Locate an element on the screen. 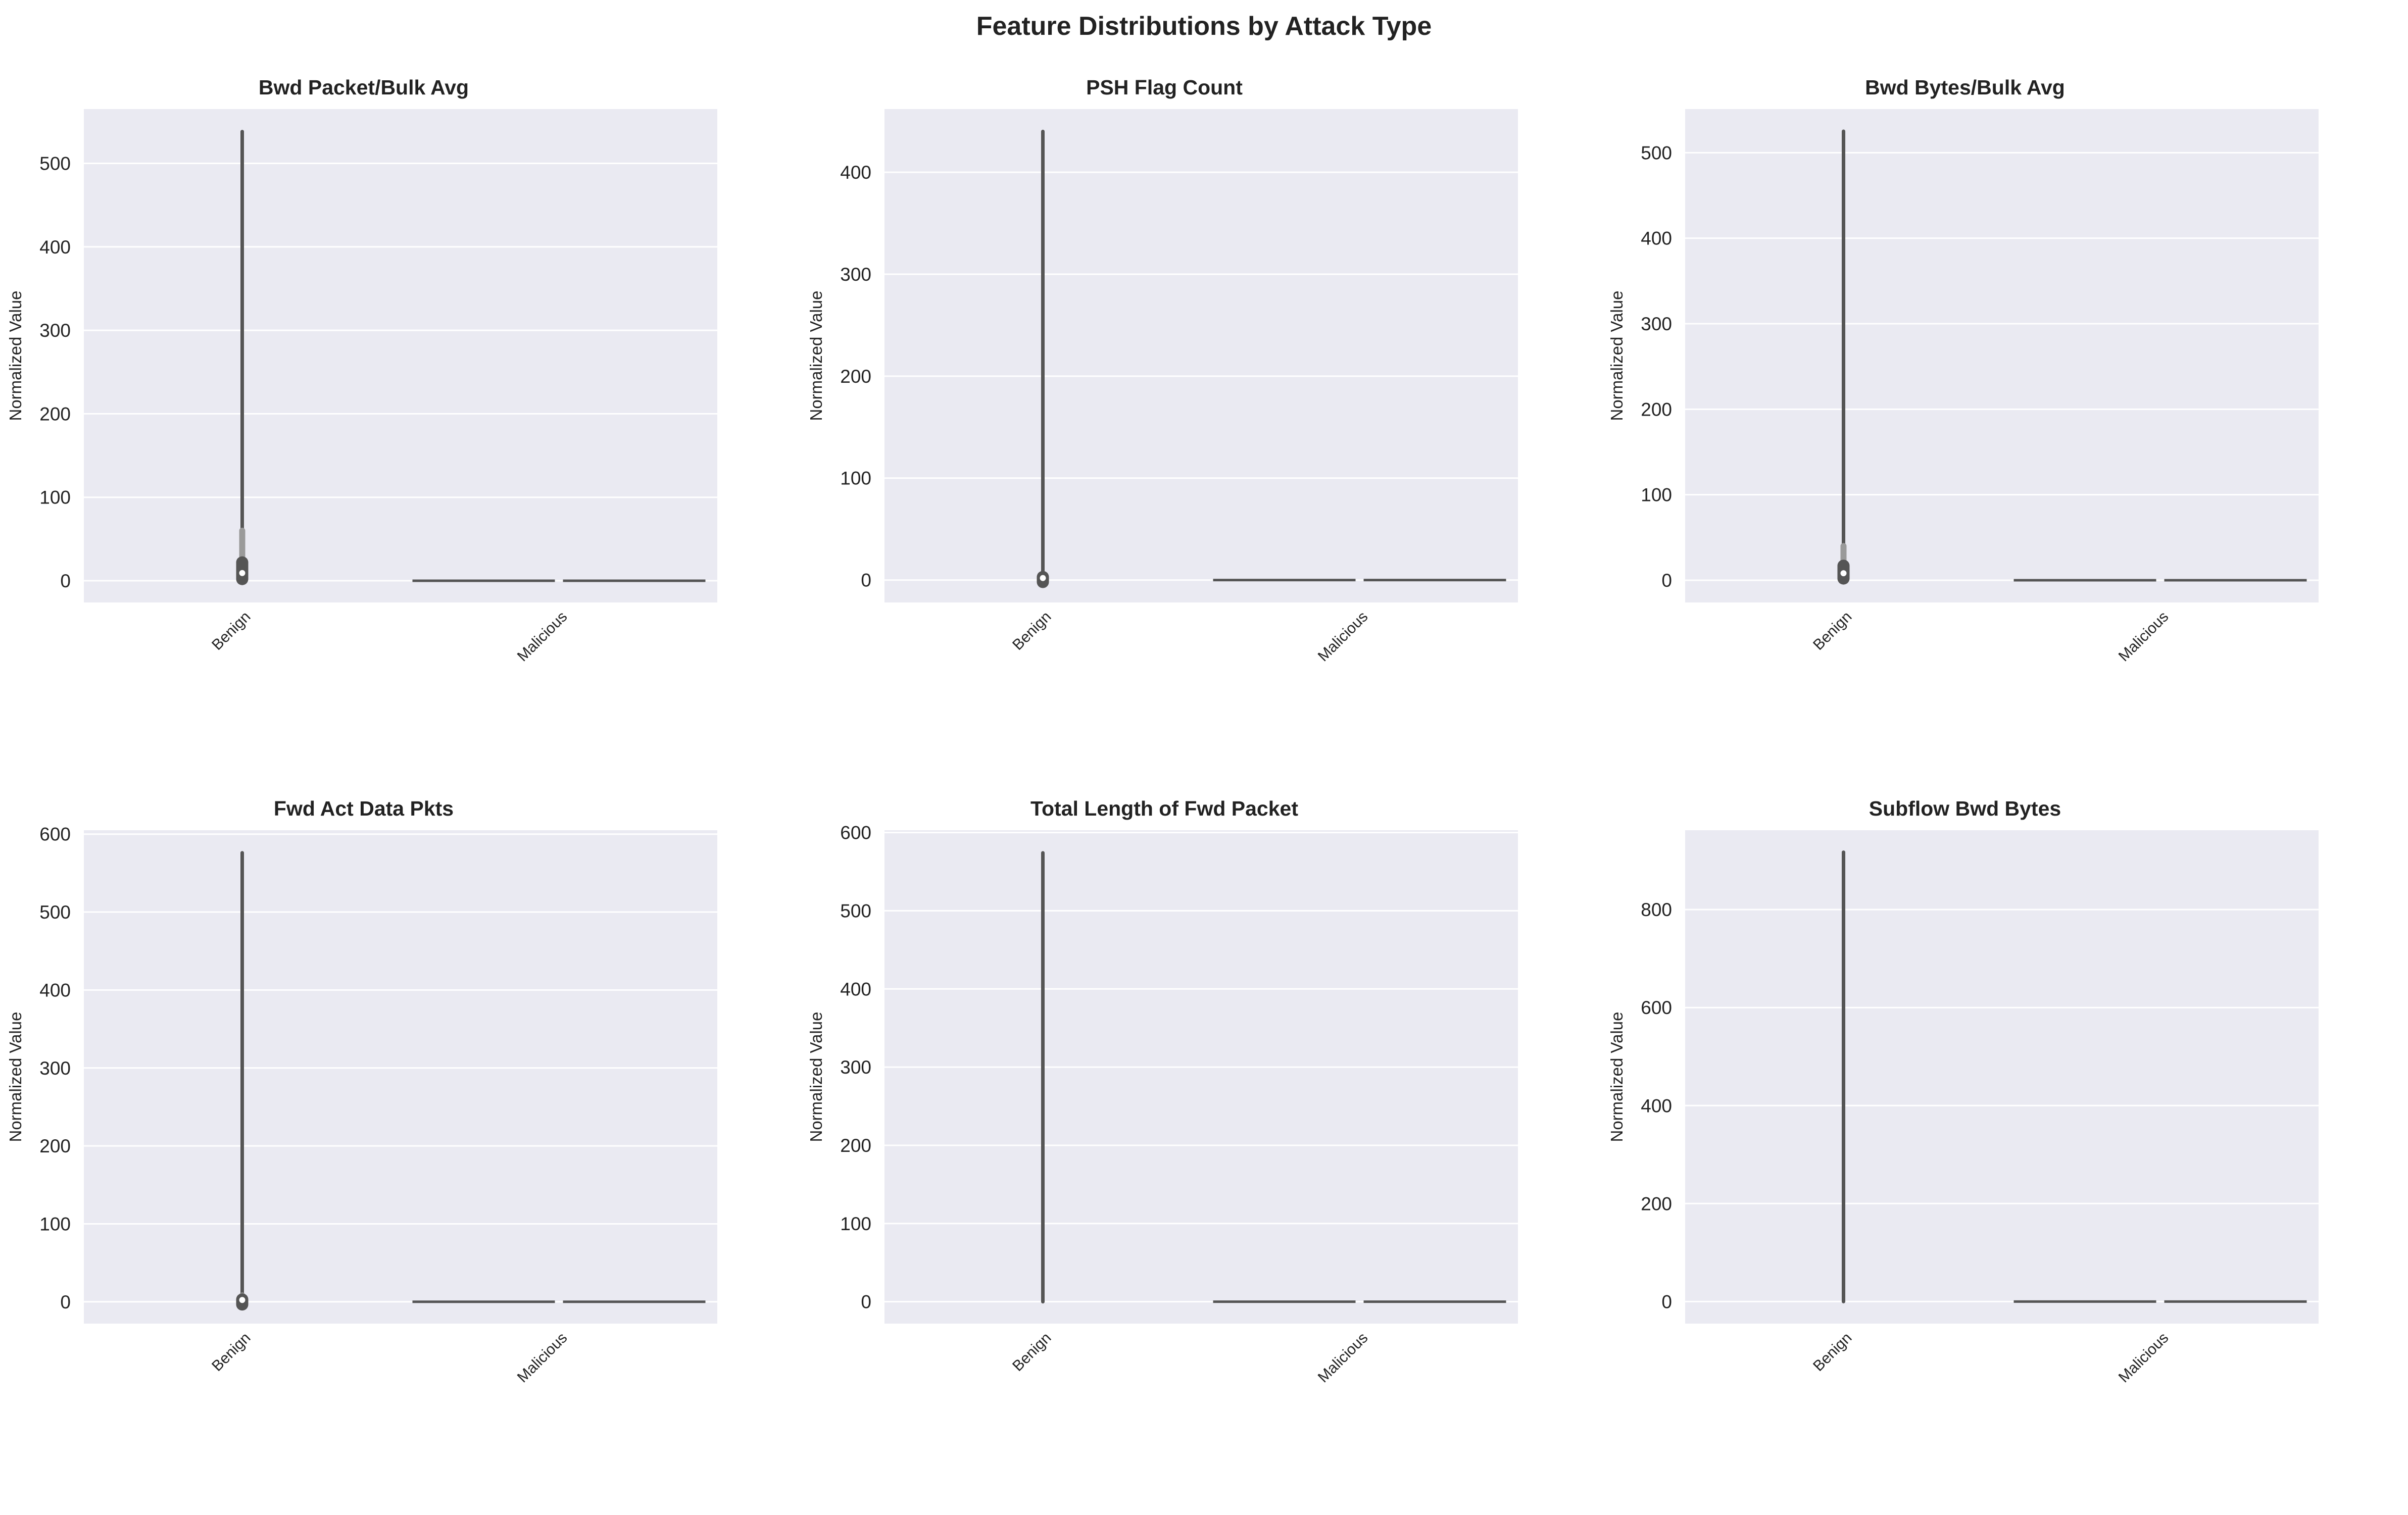  subplot-title: Fwd Act Data Pkts is located at coordinates (363, 808).